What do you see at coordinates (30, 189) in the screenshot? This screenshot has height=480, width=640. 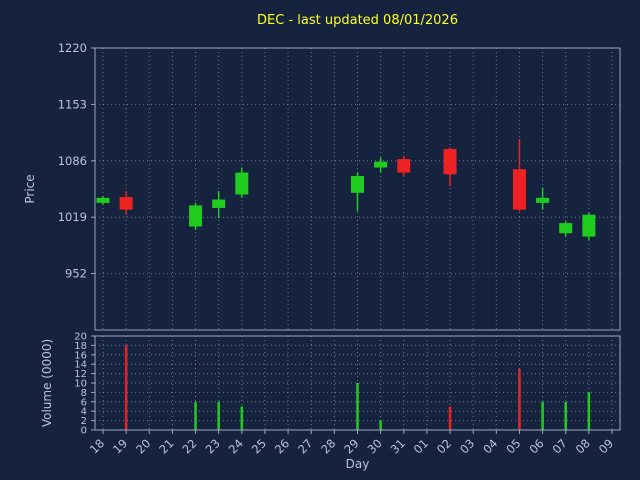 I see `price-axis-label: Price` at bounding box center [30, 189].